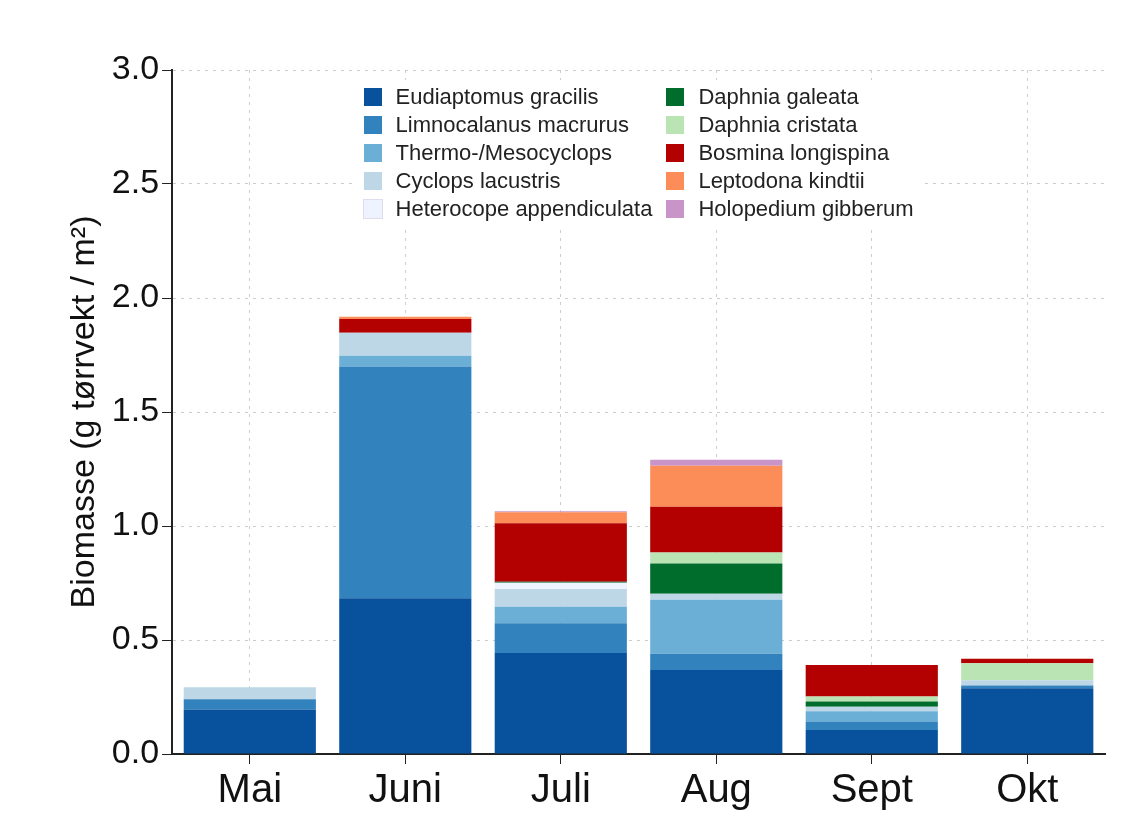  I want to click on y-tick-label: 2.5, so click(135, 181).